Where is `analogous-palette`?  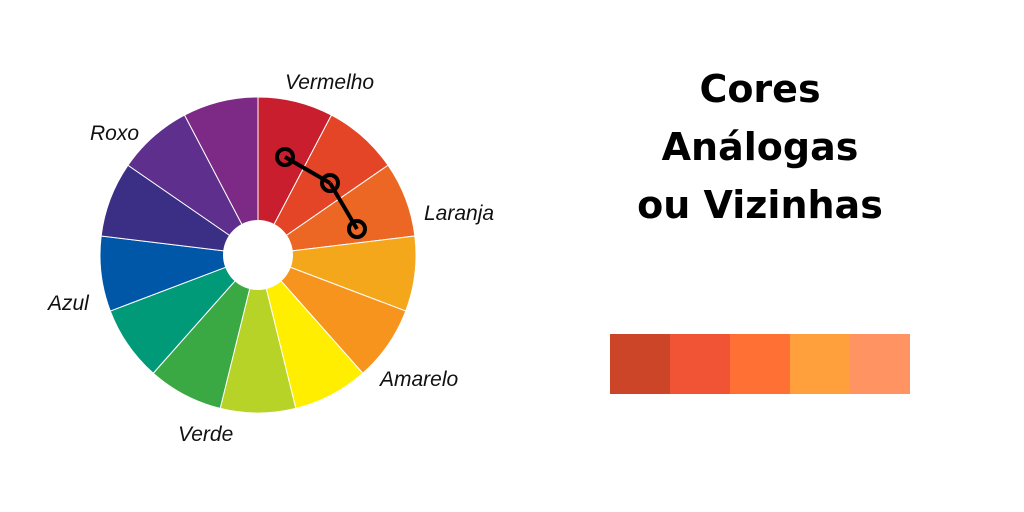
analogous-palette is located at coordinates (760, 364).